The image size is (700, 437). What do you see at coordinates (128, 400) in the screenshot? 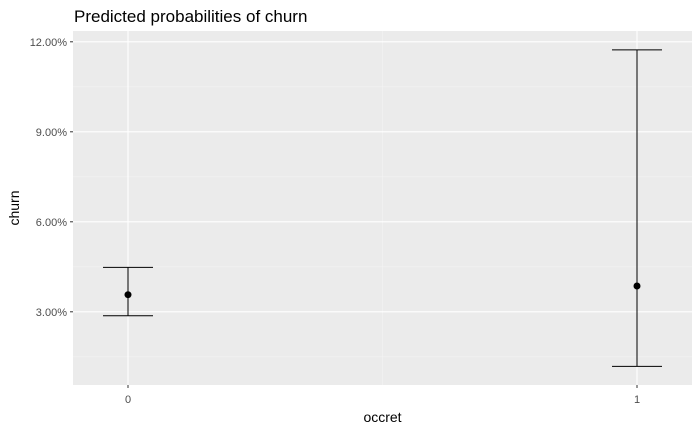
I see `x-tick-label: 0` at bounding box center [128, 400].